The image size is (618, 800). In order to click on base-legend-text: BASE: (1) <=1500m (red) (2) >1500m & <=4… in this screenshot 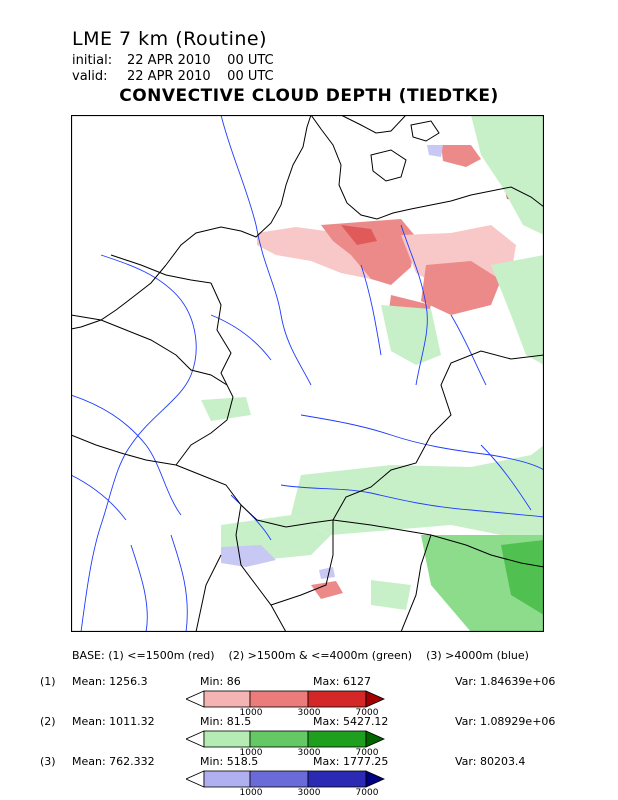, I will do `click(300, 655)`.